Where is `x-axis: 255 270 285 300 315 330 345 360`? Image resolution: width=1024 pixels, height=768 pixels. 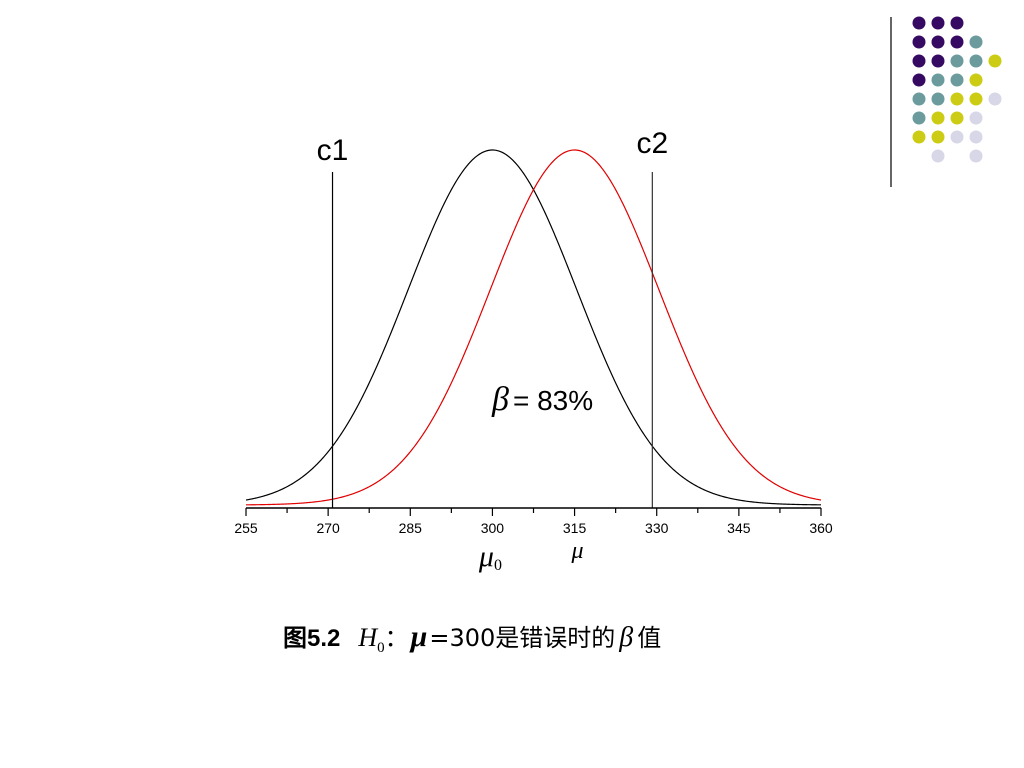
x-axis: 255 270 285 300 315 330 345 360 is located at coordinates (533, 521).